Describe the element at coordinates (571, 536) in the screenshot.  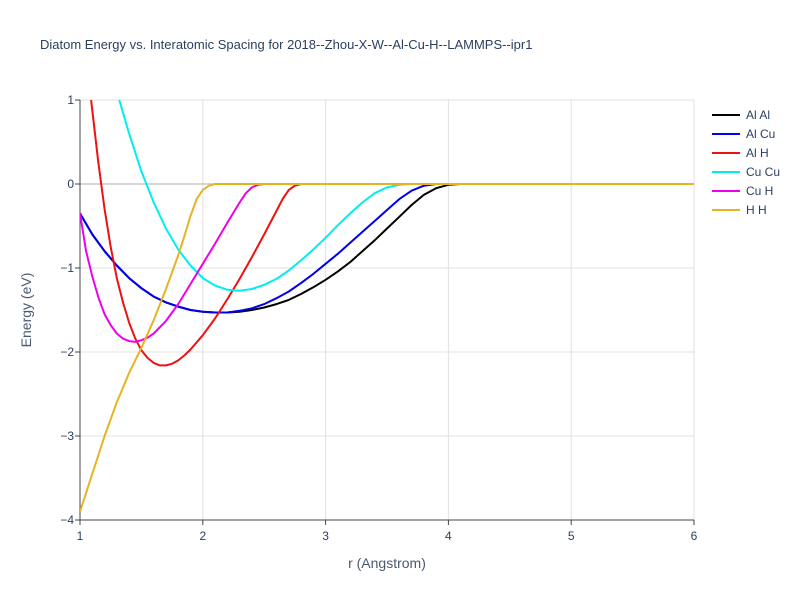
I see `x-tick-label: 5` at that location.